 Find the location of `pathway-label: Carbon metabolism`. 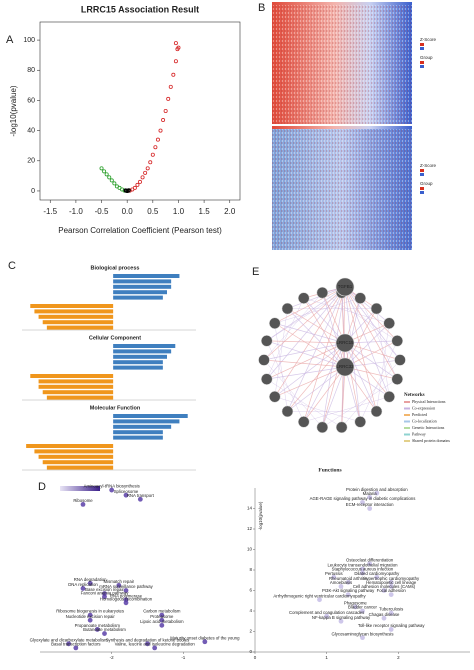

pathway-label: Carbon metabolism is located at coordinates (162, 611).